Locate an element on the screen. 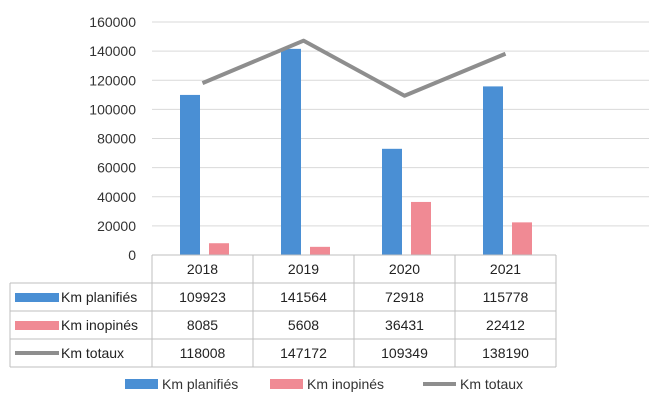 The height and width of the screenshot is (399, 649). y-tick-label: 0 is located at coordinates (132, 255).